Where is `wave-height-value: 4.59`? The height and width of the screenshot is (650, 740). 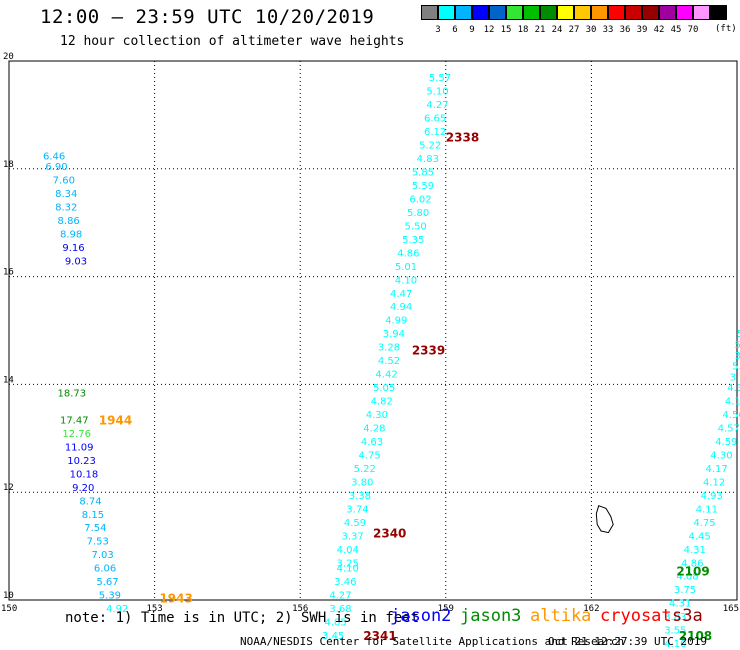 wave-height-value: 4.59 is located at coordinates (355, 523).